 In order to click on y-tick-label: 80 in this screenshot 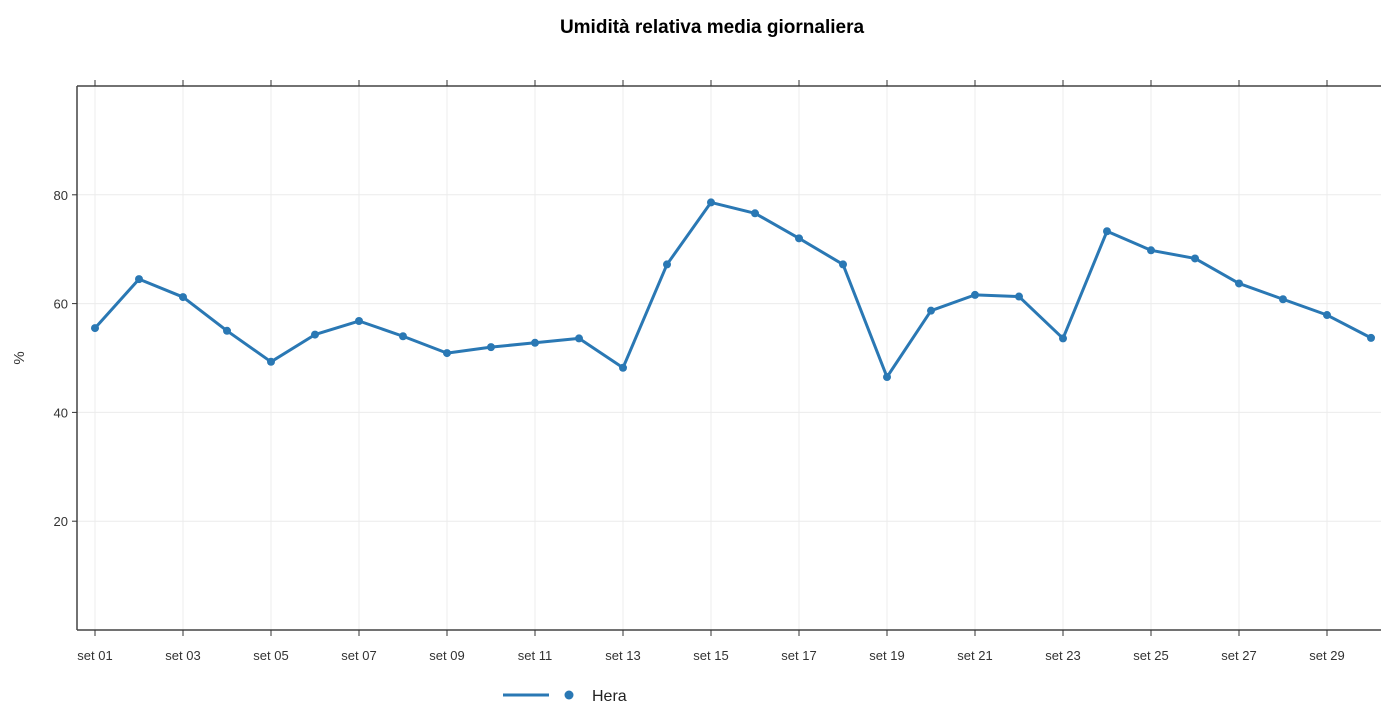, I will do `click(61, 195)`.